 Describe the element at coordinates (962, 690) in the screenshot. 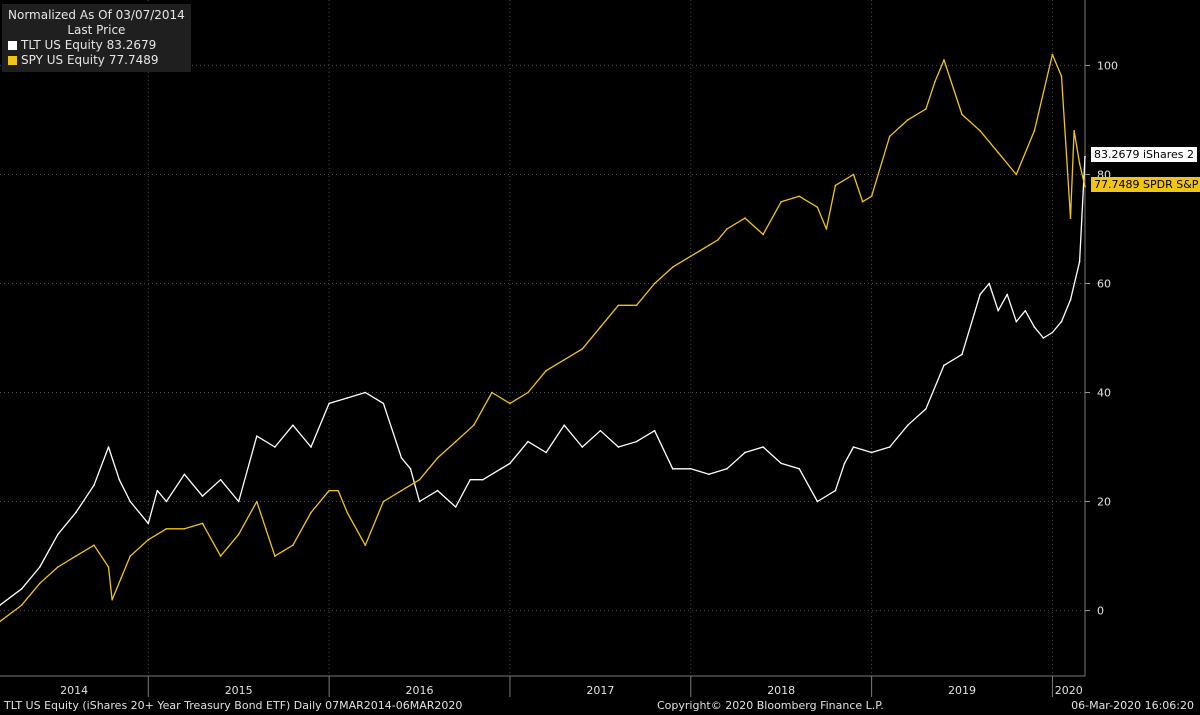

I see `x-tick-label: 2019` at that location.